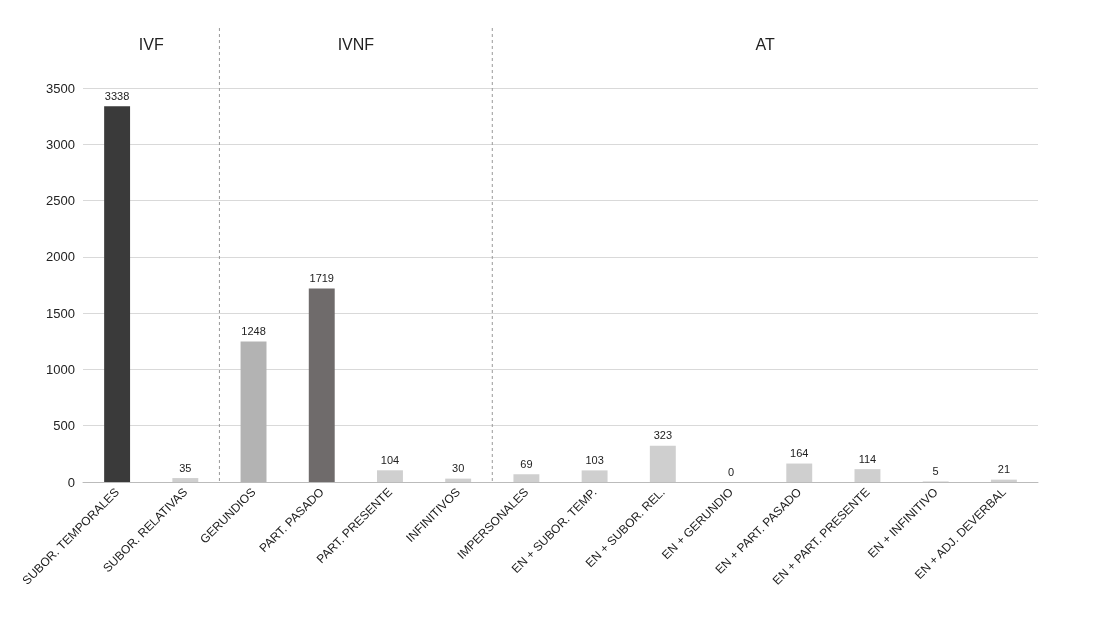 The height and width of the screenshot is (634, 1095). Describe the element at coordinates (117, 95) in the screenshot. I see `data-label: 3338` at that location.